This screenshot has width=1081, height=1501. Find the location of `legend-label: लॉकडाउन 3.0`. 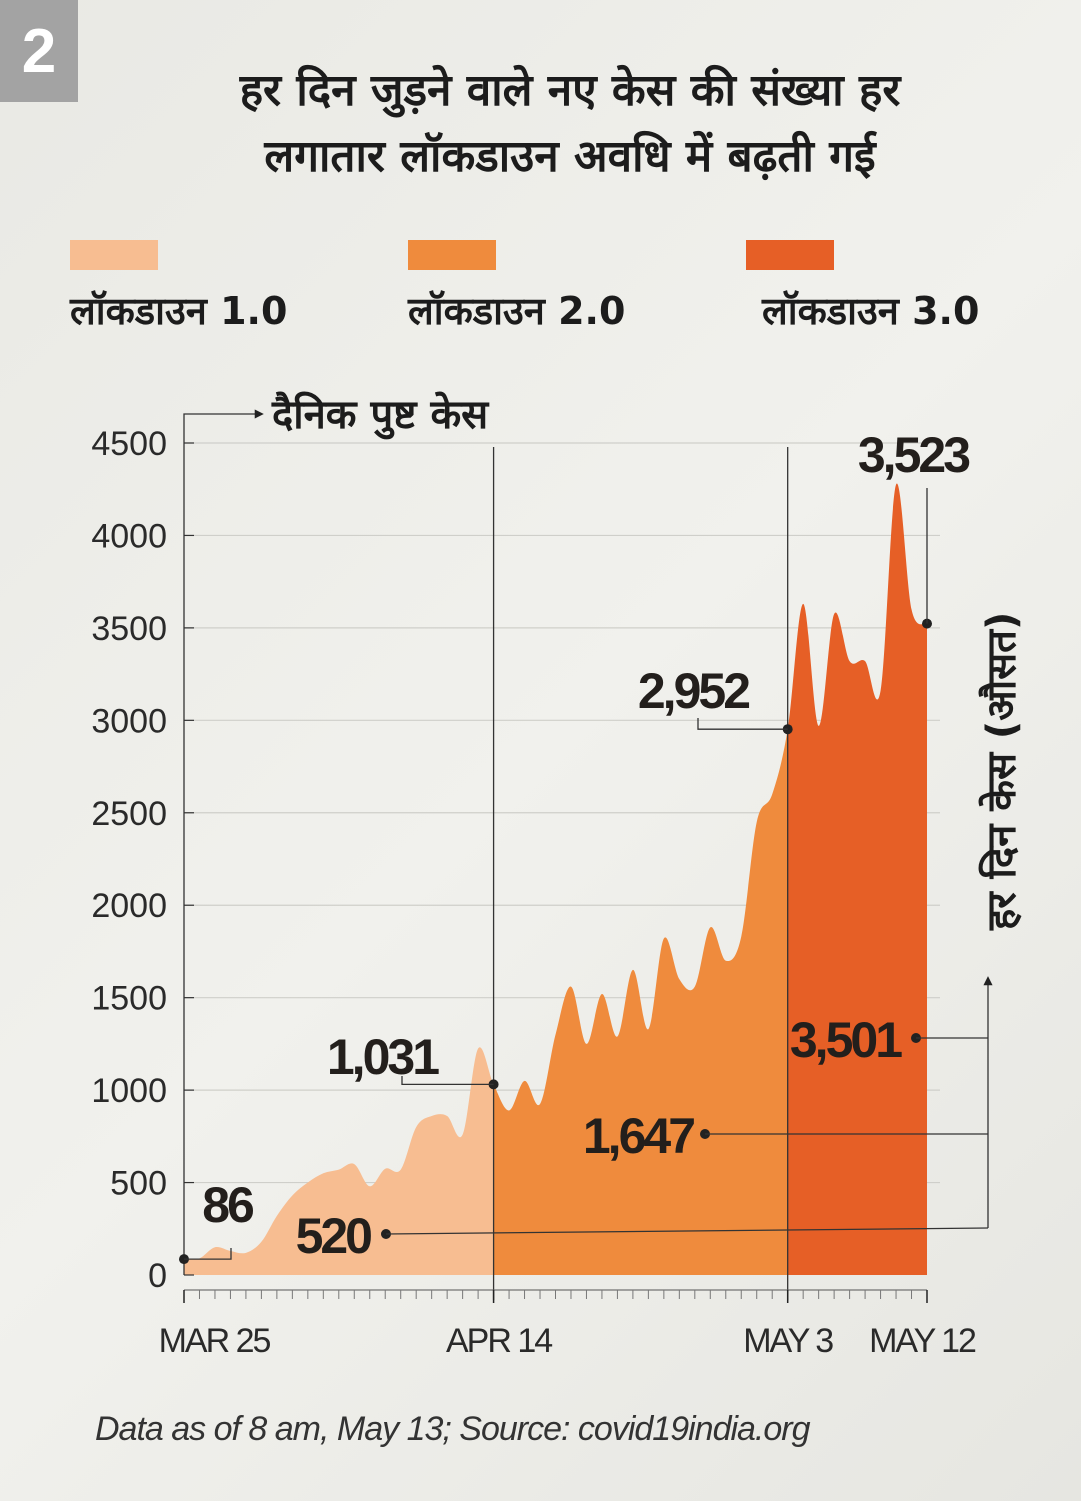

legend-label: लॉकडाउन 3.0 is located at coordinates (871, 311).